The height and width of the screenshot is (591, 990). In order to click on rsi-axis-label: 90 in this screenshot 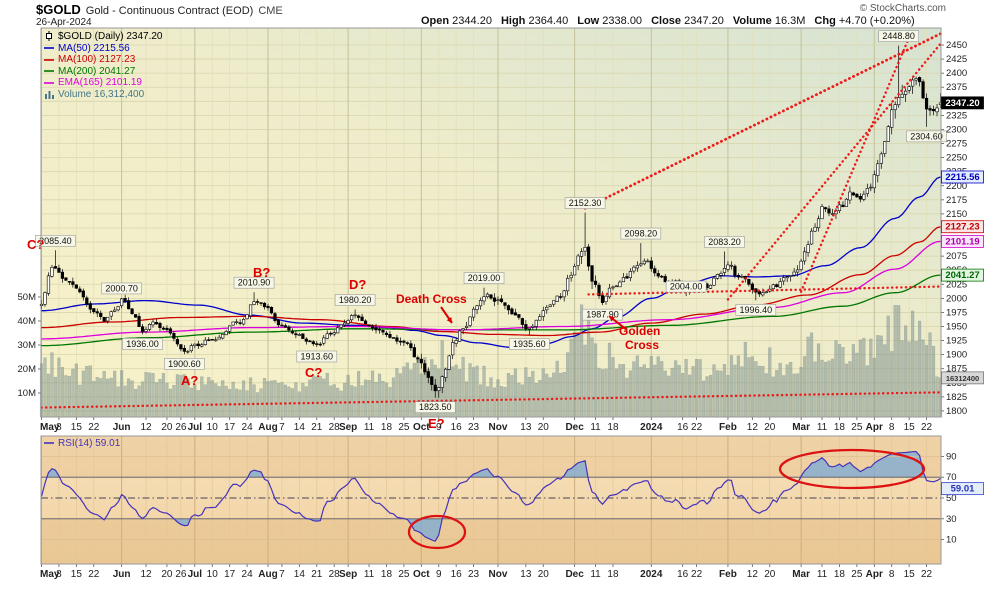, I will do `click(951, 456)`.